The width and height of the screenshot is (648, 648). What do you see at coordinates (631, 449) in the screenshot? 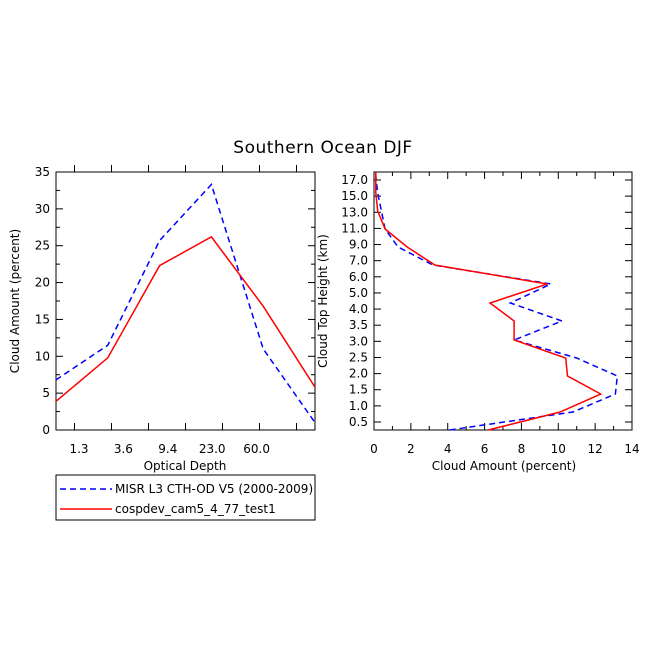
I see `right-x-tick-label: 14` at bounding box center [631, 449].